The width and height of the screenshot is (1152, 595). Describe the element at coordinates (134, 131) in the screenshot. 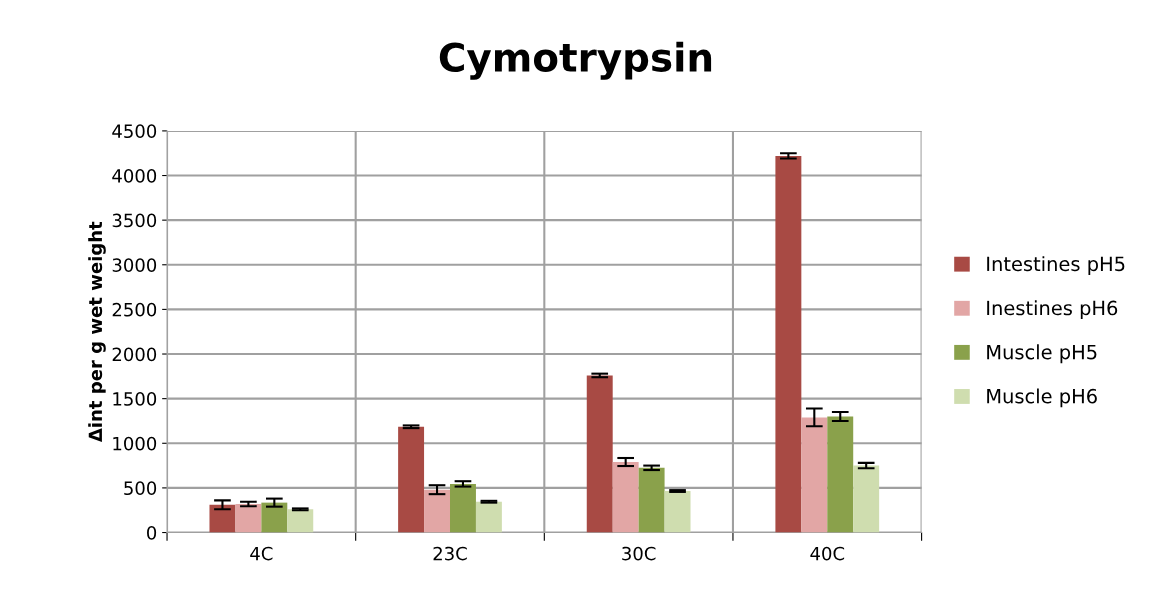

I see `y-tick-label: 4500` at that location.